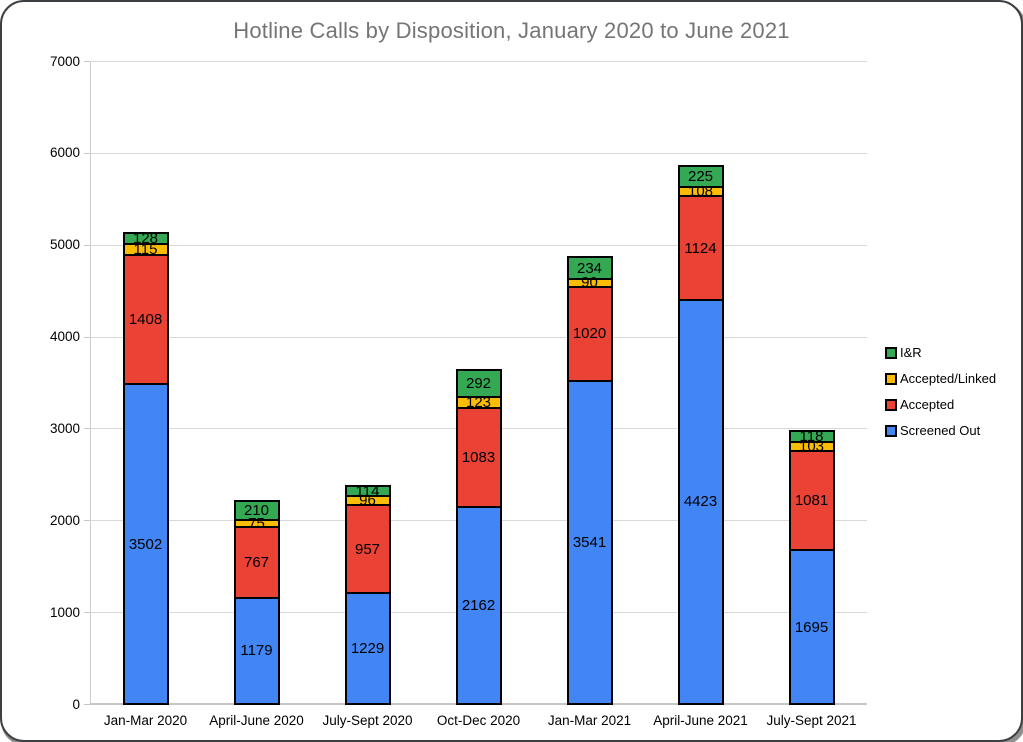  I want to click on segment-value-label: 234, so click(589, 268).